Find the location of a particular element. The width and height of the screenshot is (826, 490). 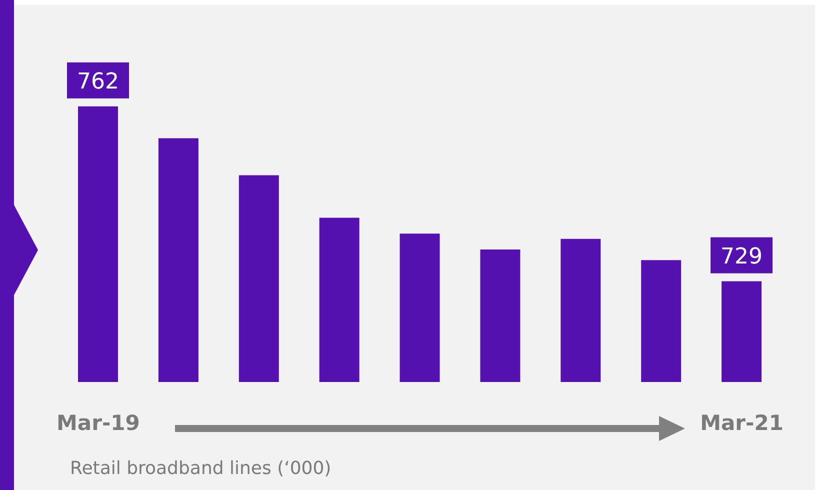

text: Retail broadband lines (‘000) is located at coordinates (201, 468).